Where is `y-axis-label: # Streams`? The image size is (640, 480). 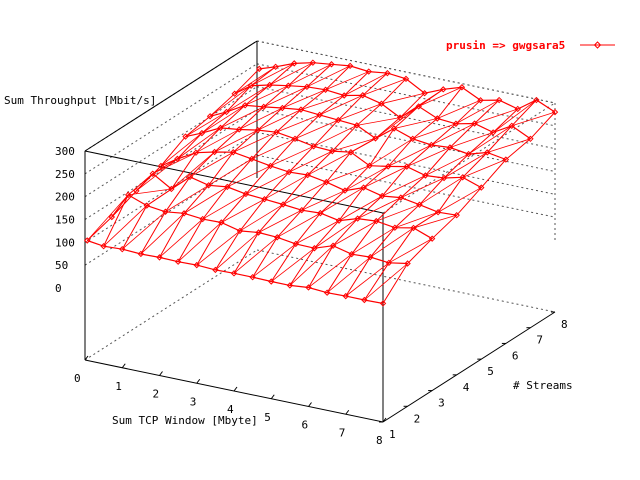
y-axis-label: # Streams is located at coordinates (543, 385).